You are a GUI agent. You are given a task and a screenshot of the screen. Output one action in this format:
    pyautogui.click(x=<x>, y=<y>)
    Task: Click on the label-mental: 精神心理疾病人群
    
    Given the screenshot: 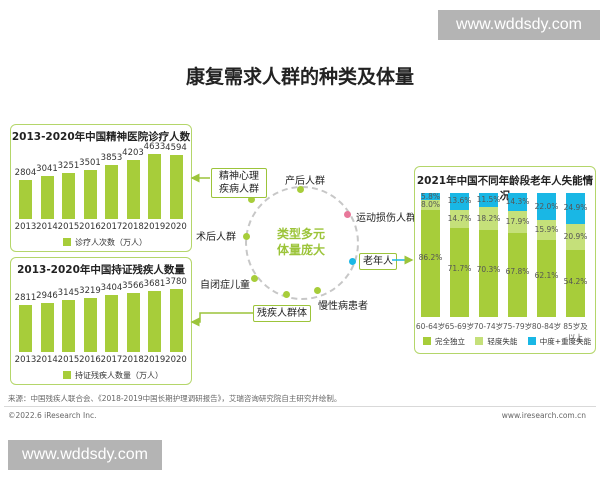 What is the action you would take?
    pyautogui.click(x=239, y=183)
    